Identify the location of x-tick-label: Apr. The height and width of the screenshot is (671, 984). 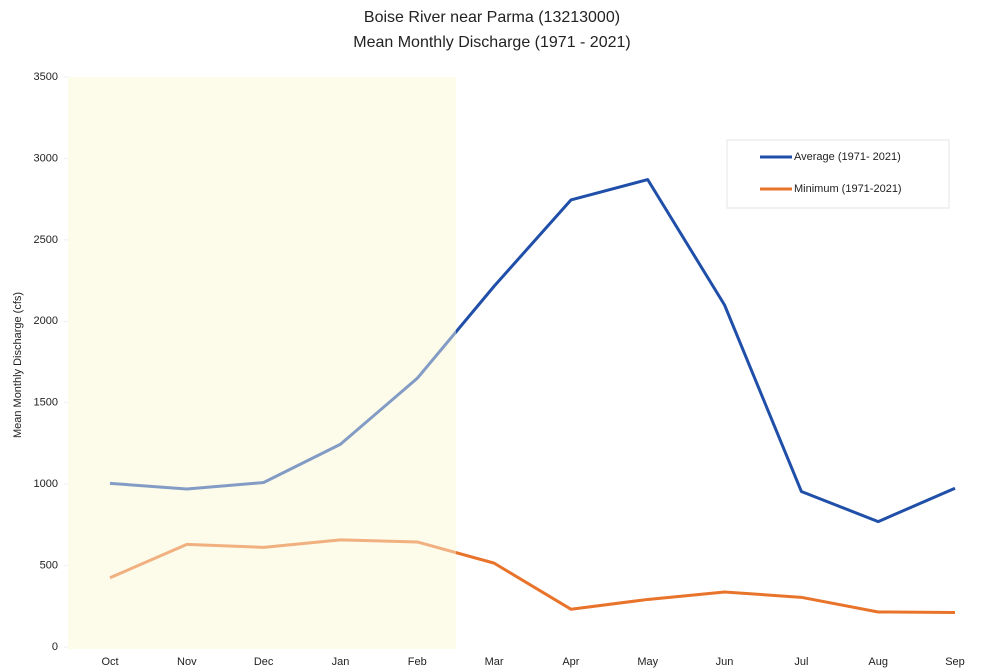
(570, 662).